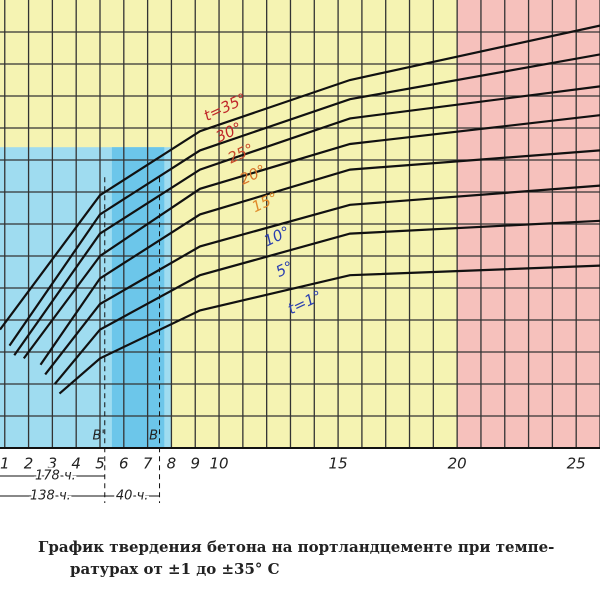 The width and height of the screenshot is (600, 600). I want to click on x-tick-label: 20, so click(457, 464).